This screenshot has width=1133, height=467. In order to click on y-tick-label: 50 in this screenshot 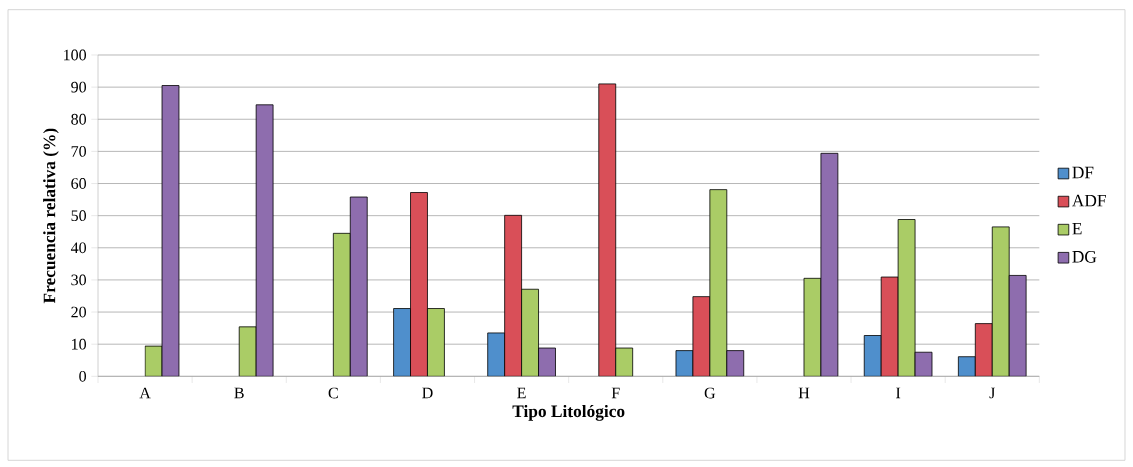, I will do `click(79, 216)`.